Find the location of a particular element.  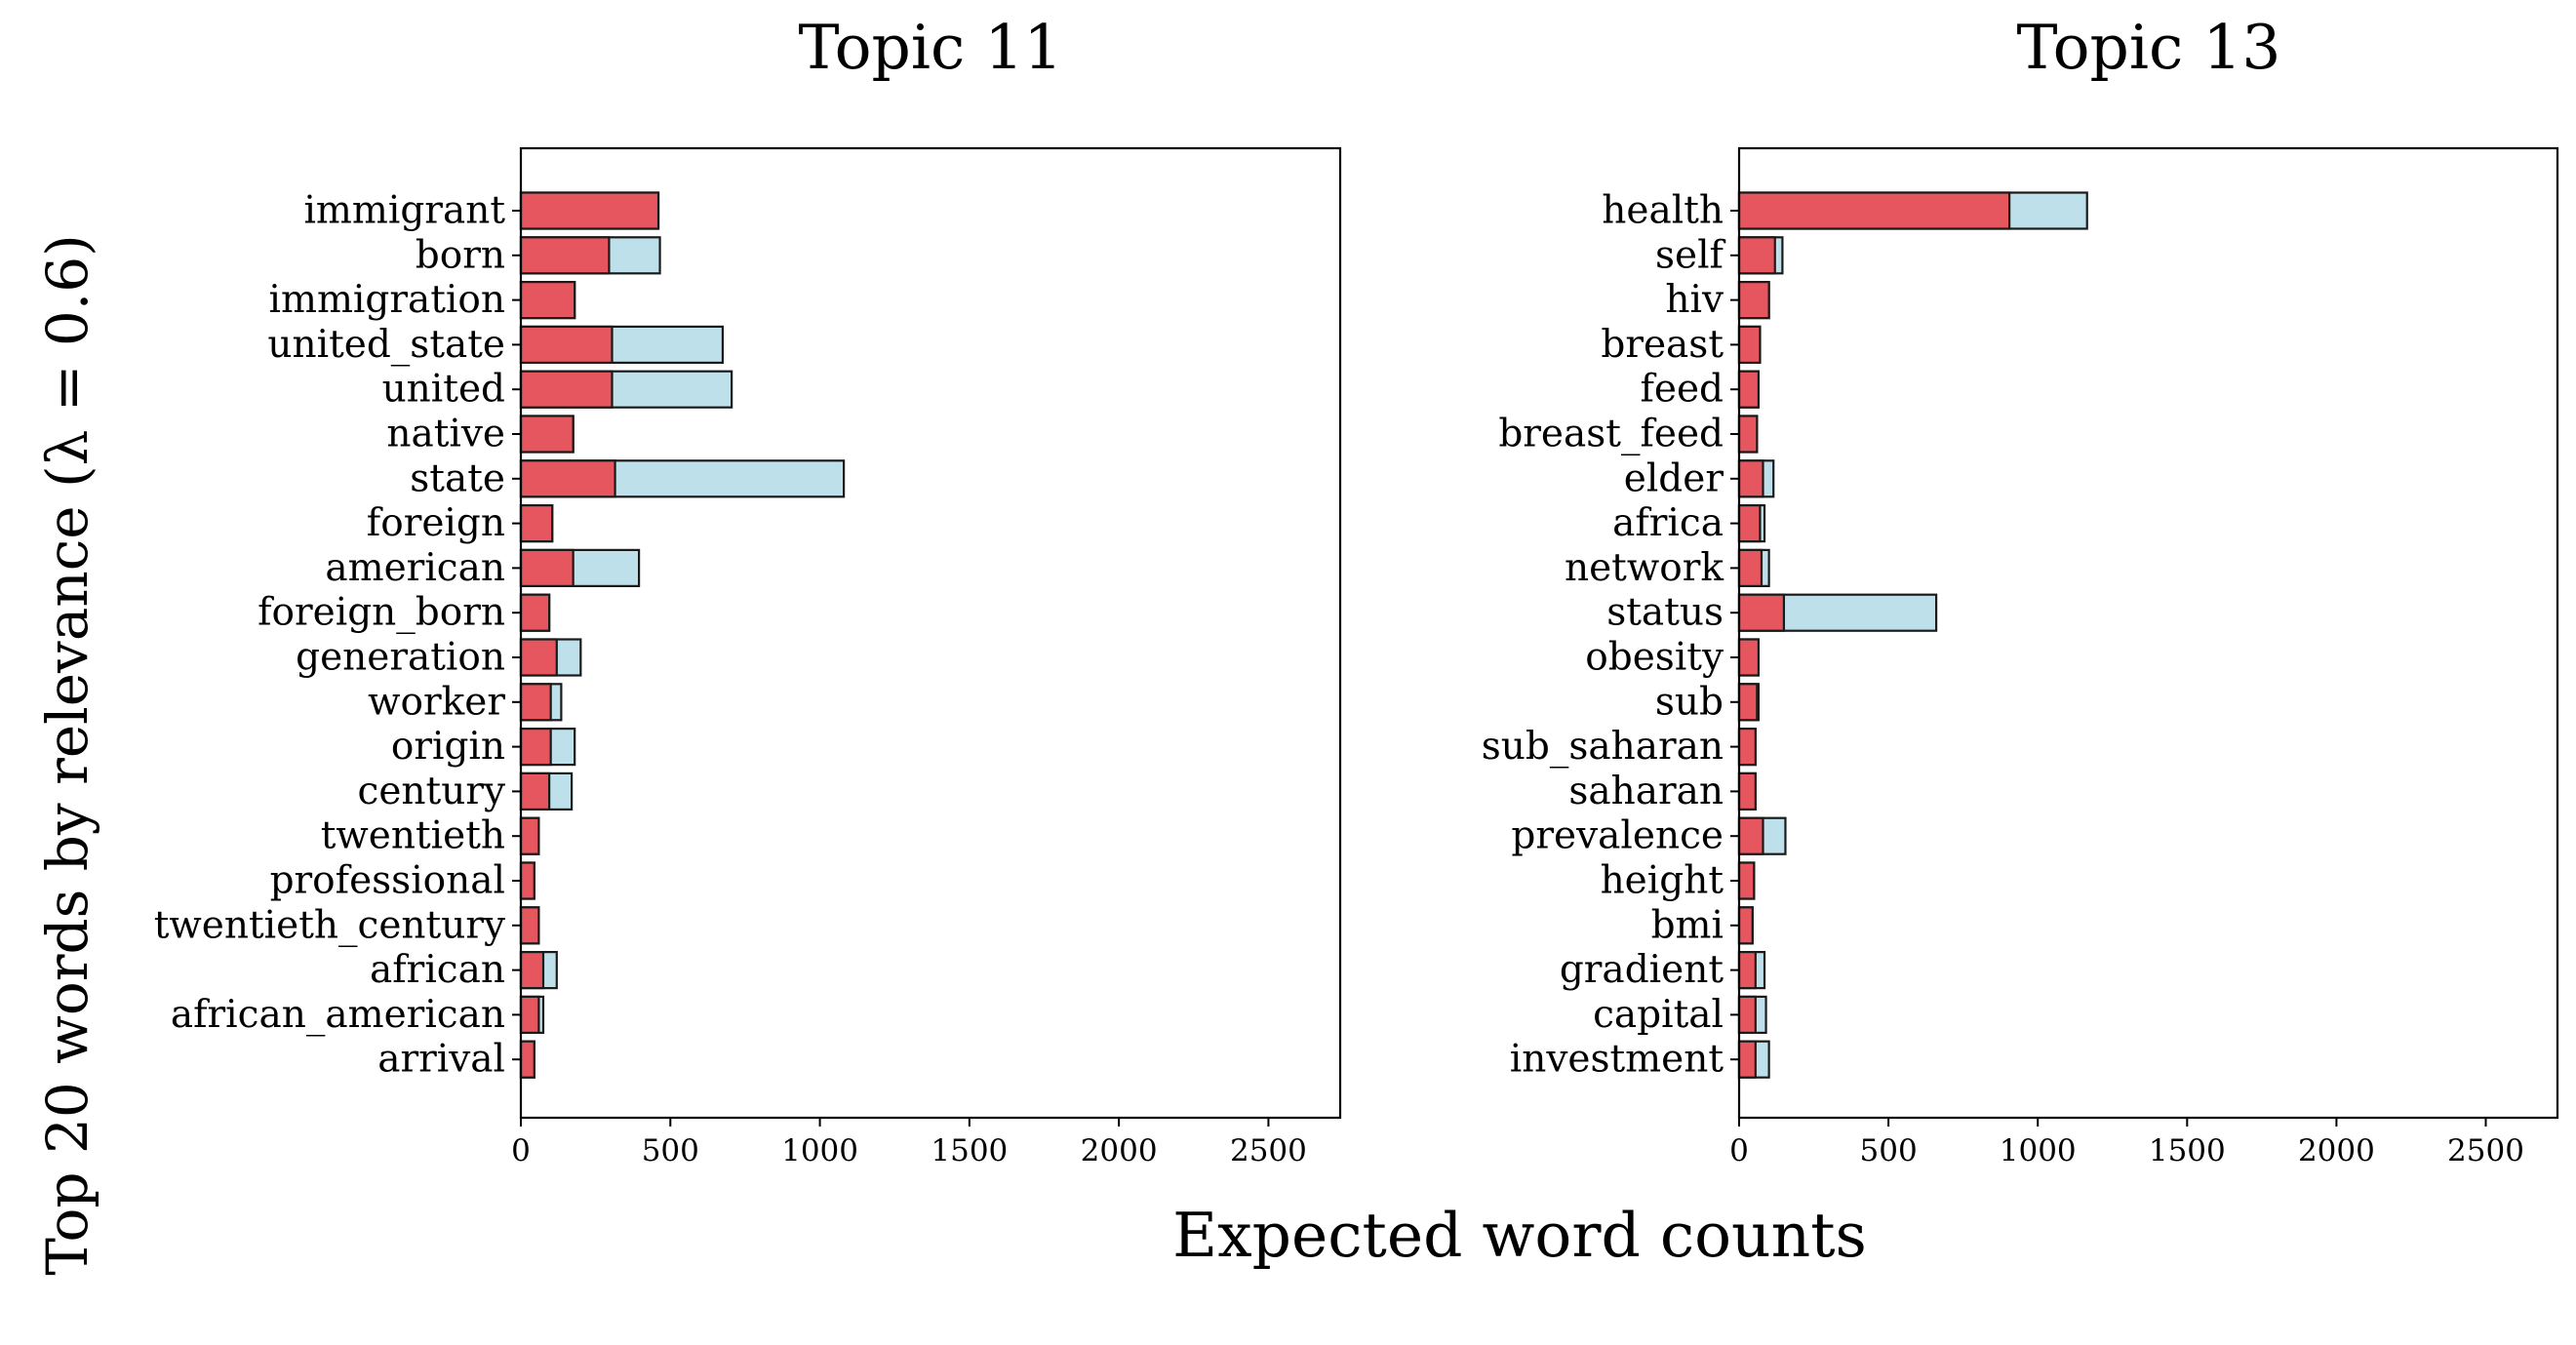

y-tick-label: state is located at coordinates (457, 478).